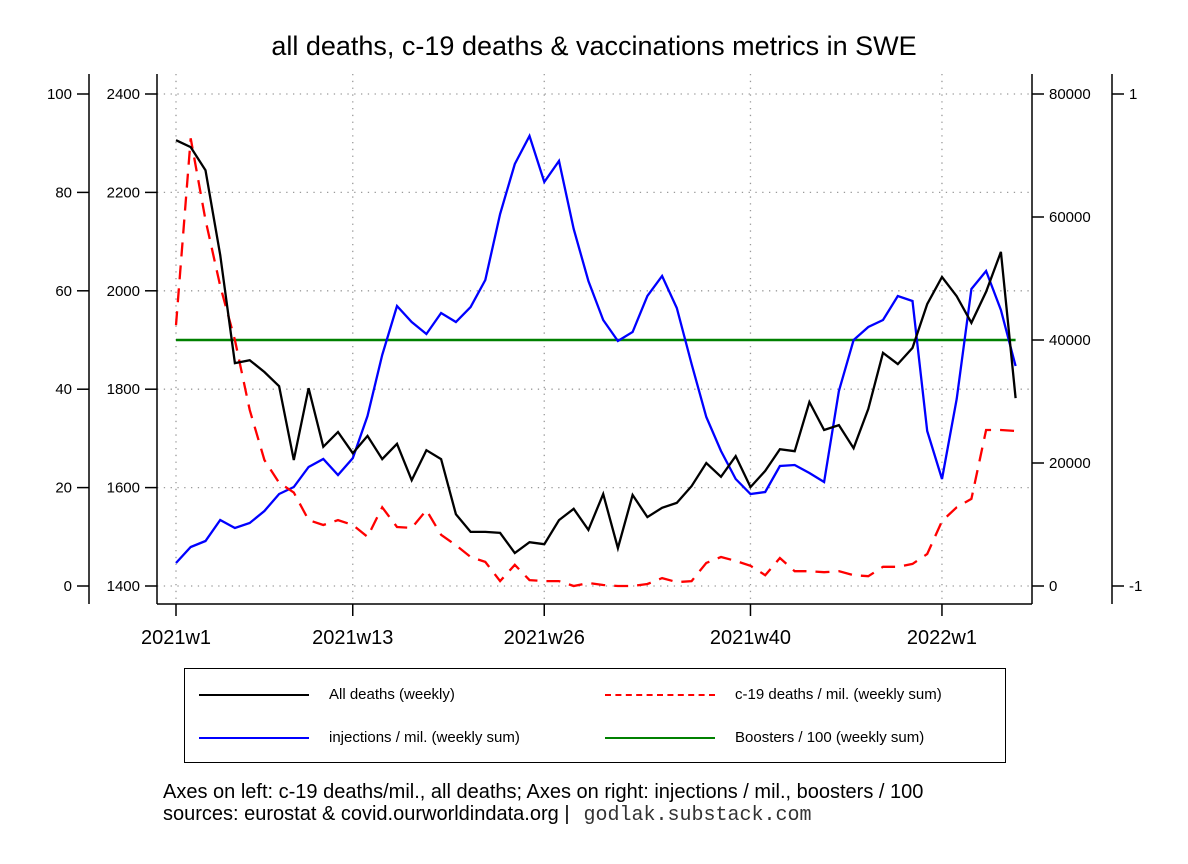  I want to click on axis-left-inner-tick-label: 2000, so click(123, 291).